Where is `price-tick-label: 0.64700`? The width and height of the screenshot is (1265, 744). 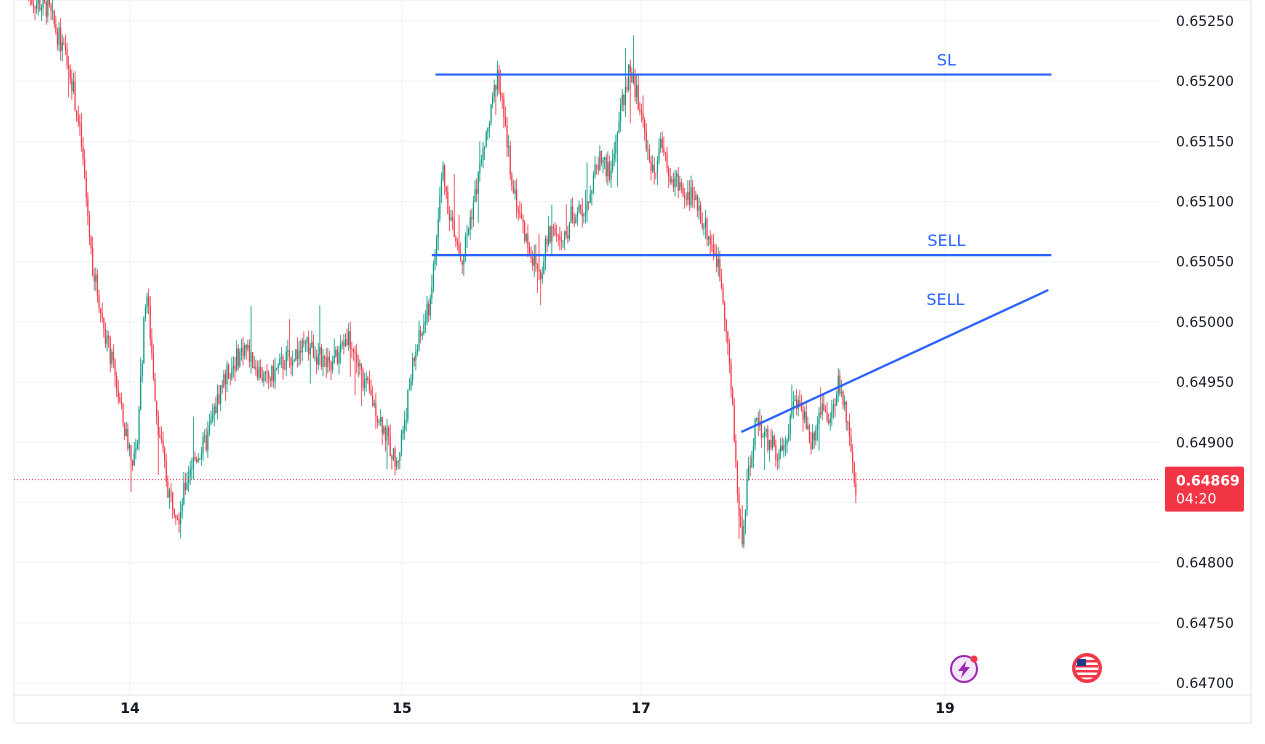 price-tick-label: 0.64700 is located at coordinates (1205, 684).